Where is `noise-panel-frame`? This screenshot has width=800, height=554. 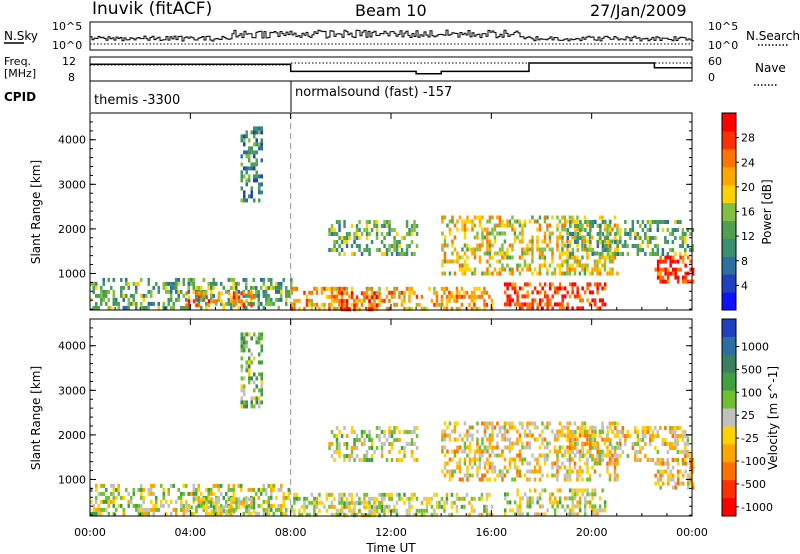
noise-panel-frame is located at coordinates (391, 36).